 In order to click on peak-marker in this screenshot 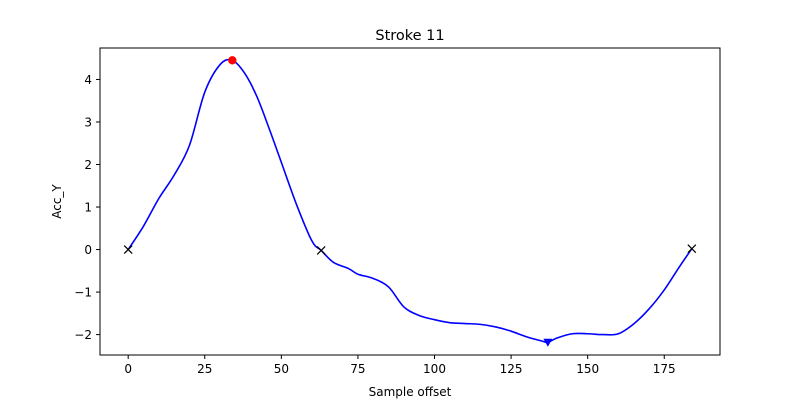, I will do `click(232, 60)`.